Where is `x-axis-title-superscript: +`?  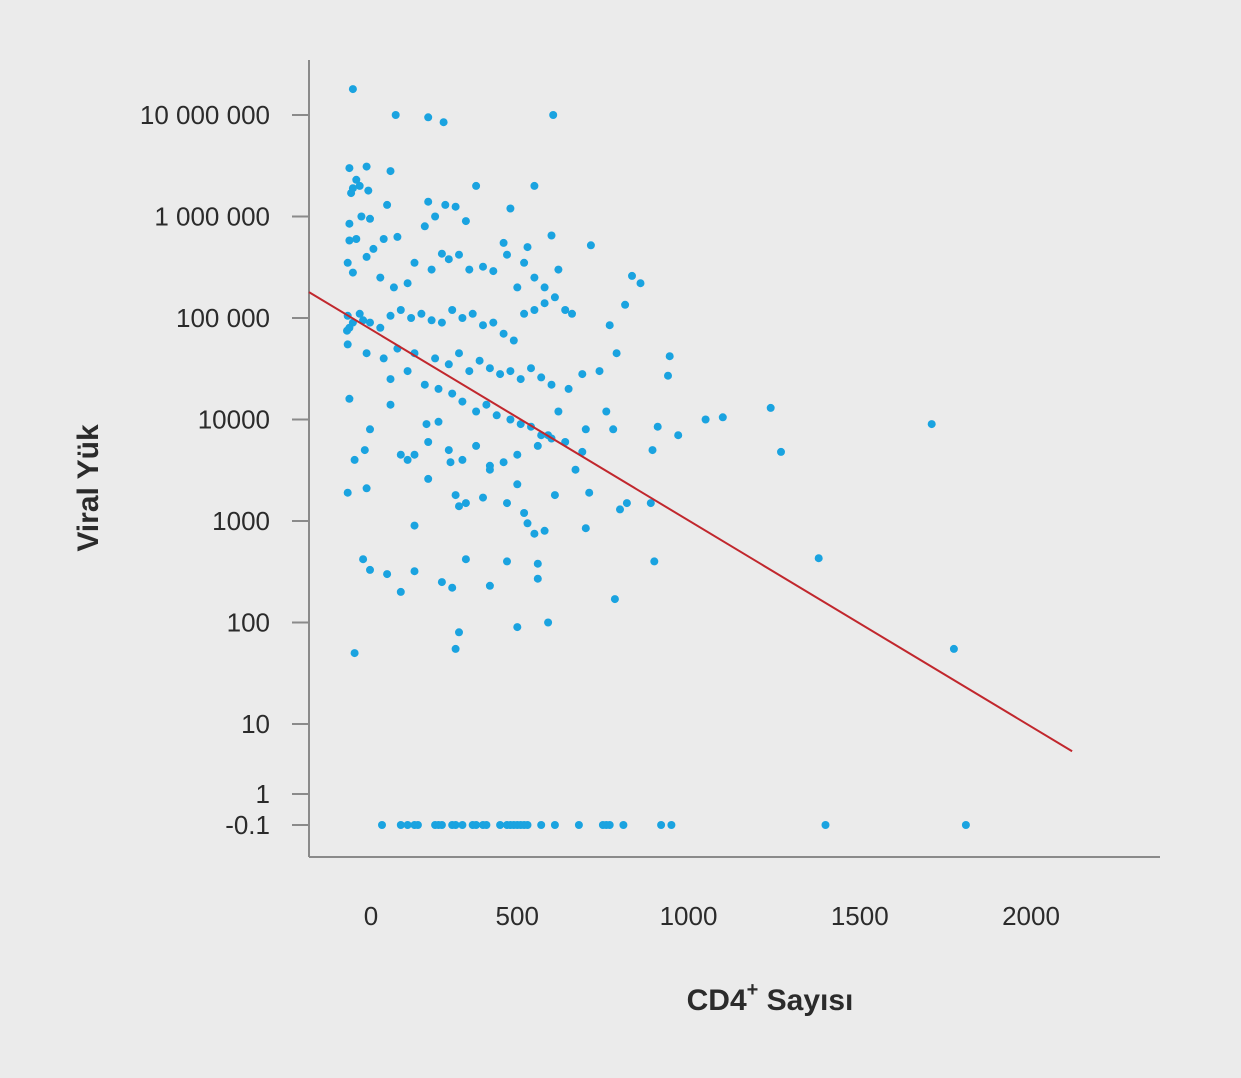
x-axis-title-superscript: + is located at coordinates (753, 990).